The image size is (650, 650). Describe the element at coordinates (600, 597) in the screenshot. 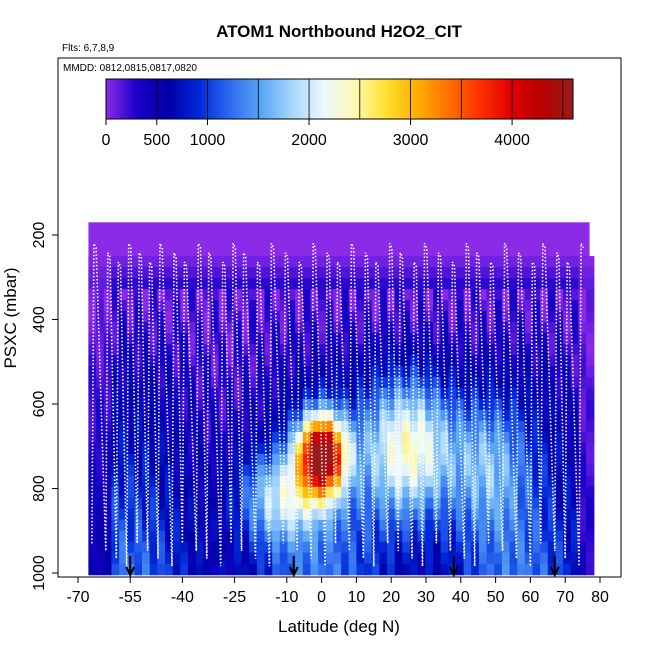

I see `x-tick-label: 80` at that location.